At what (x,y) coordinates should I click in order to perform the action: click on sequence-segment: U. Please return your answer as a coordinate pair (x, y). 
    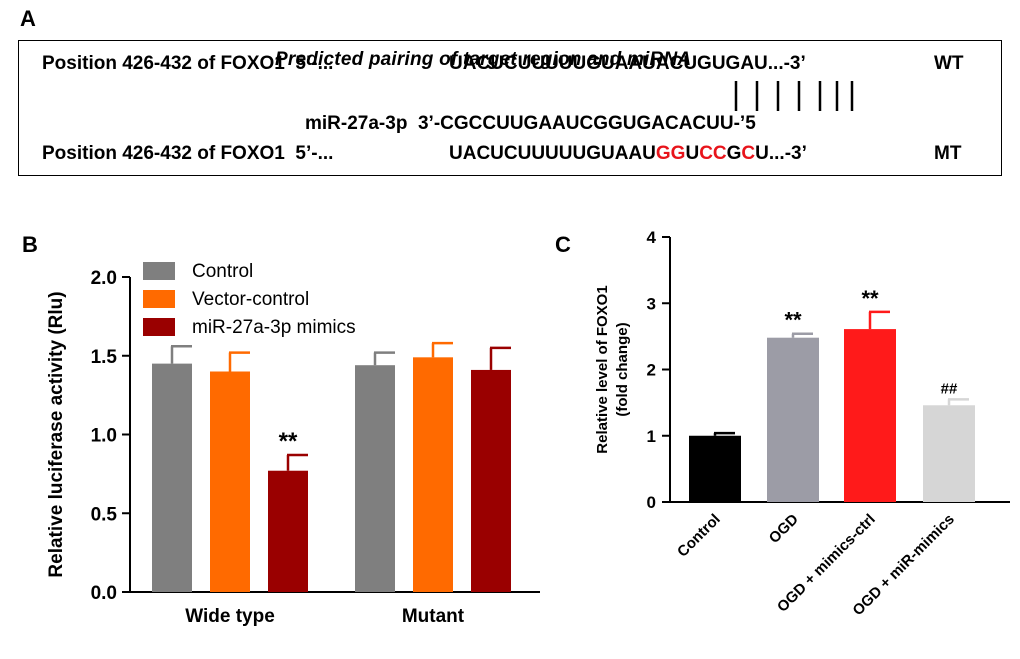
    Looking at the image, I should click on (692, 153).